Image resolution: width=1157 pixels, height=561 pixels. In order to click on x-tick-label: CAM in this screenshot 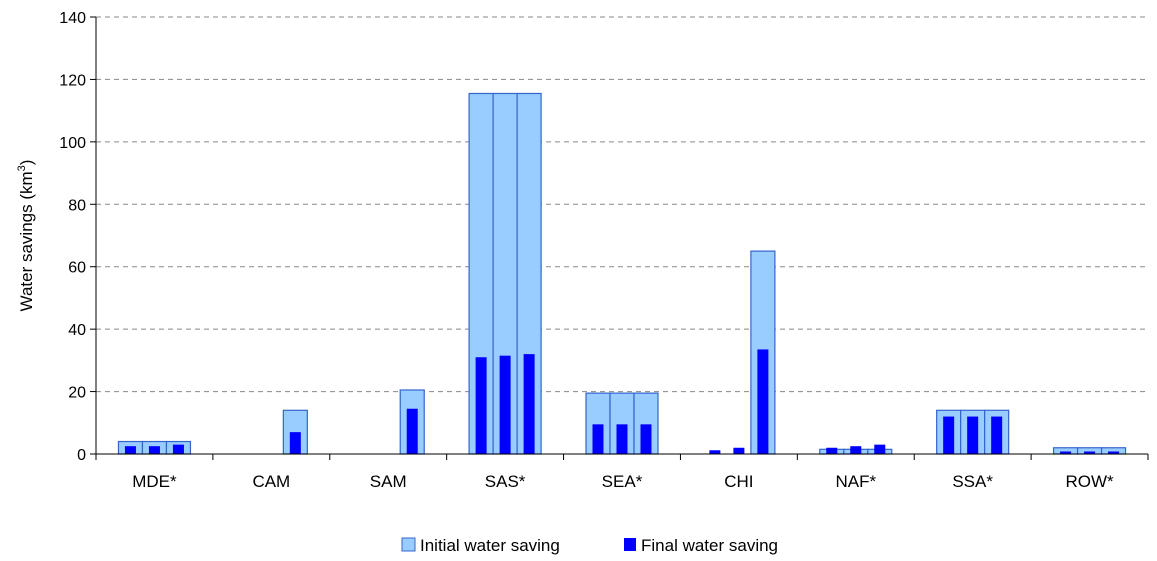, I will do `click(271, 481)`.